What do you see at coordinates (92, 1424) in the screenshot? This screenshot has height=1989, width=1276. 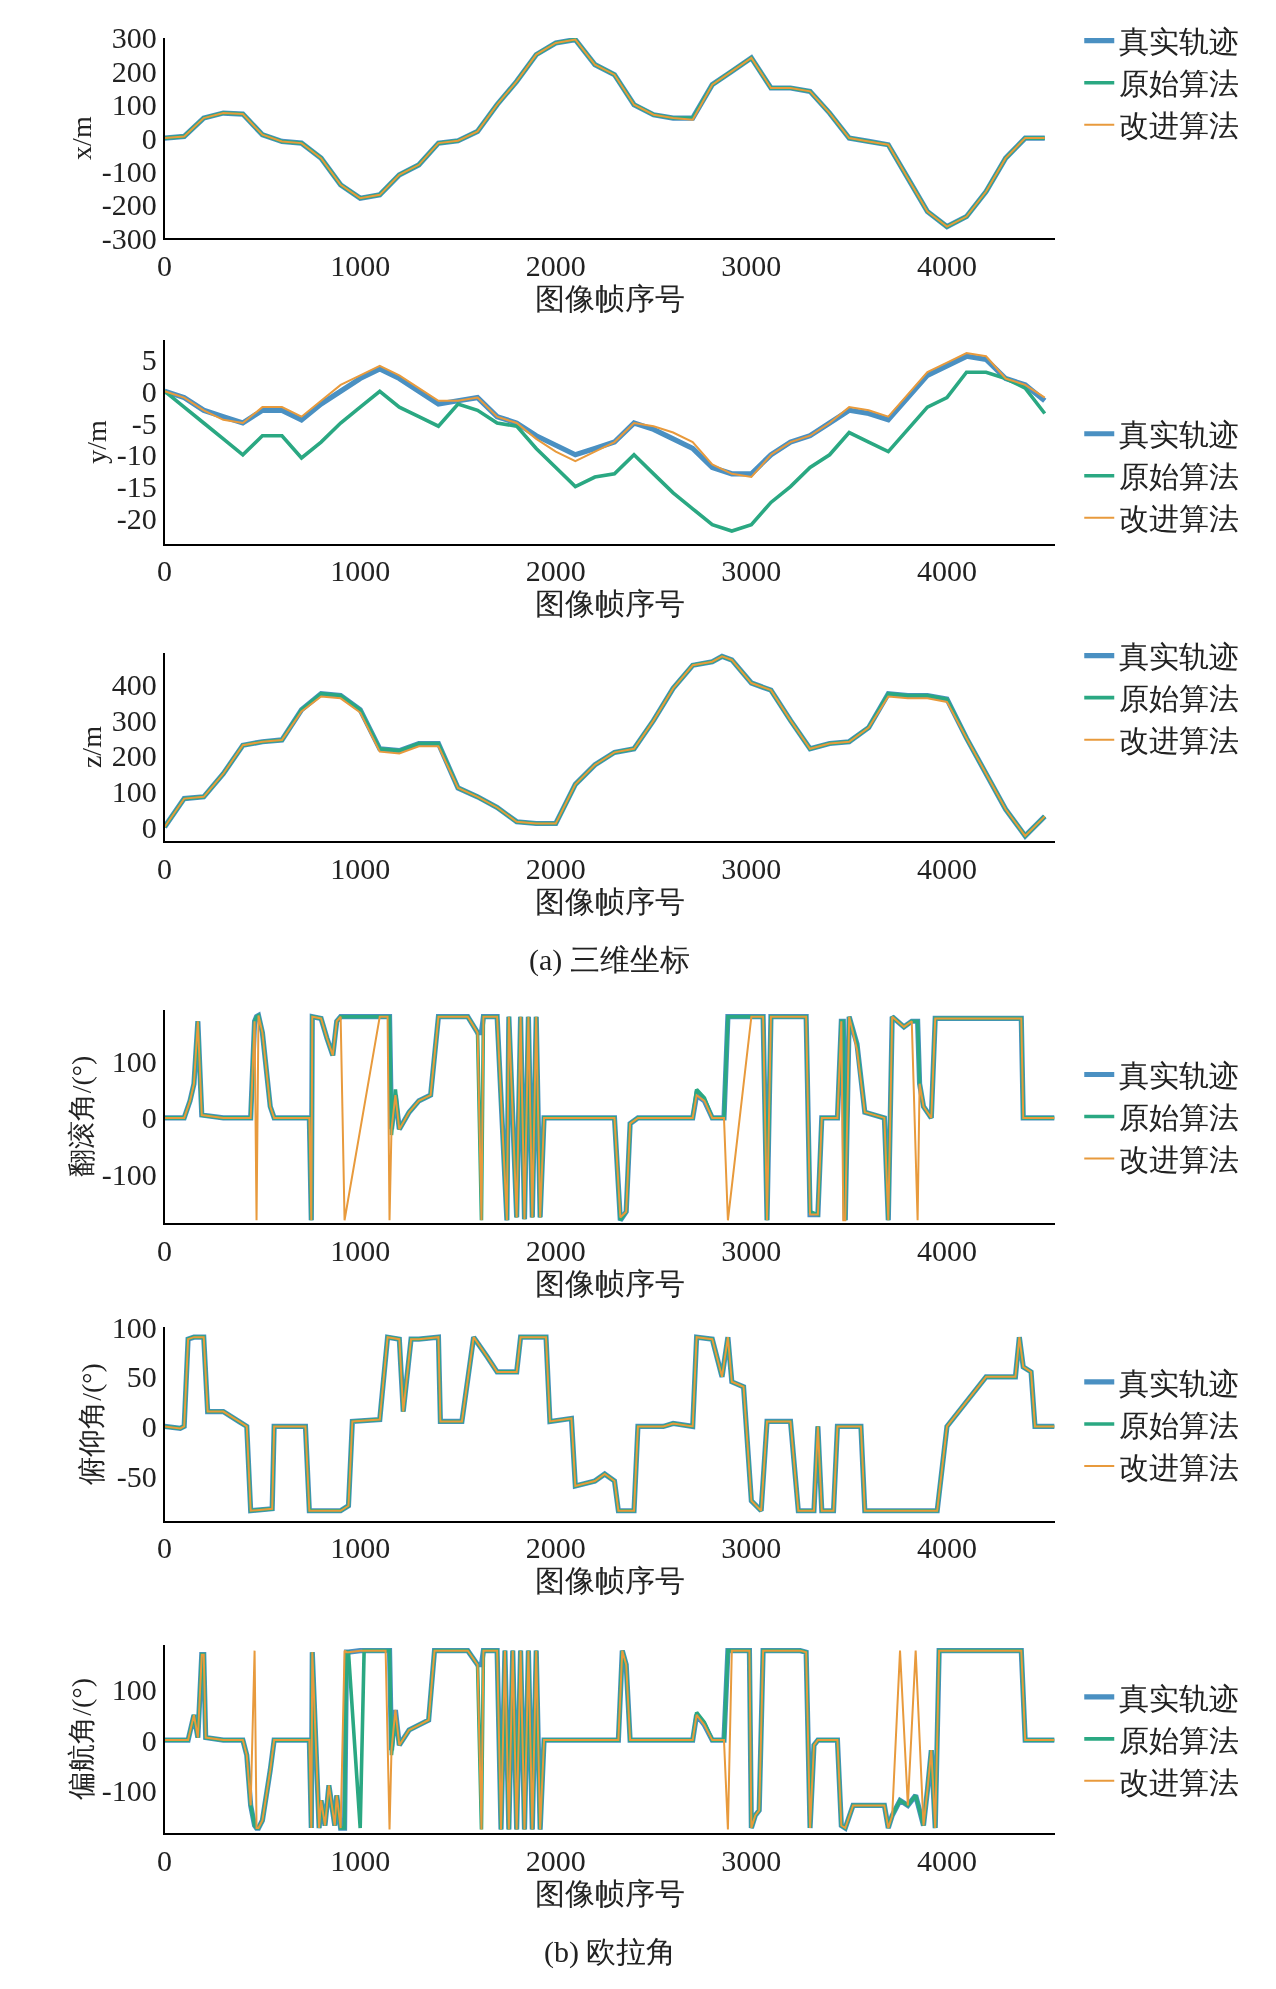 I see `y-axis-title: 俯仰角/(°)` at bounding box center [92, 1424].